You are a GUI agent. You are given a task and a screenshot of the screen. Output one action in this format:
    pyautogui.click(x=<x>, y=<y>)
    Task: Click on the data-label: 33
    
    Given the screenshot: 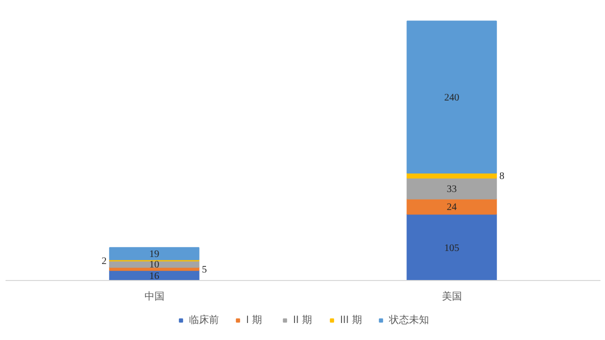 What is the action you would take?
    pyautogui.click(x=451, y=189)
    